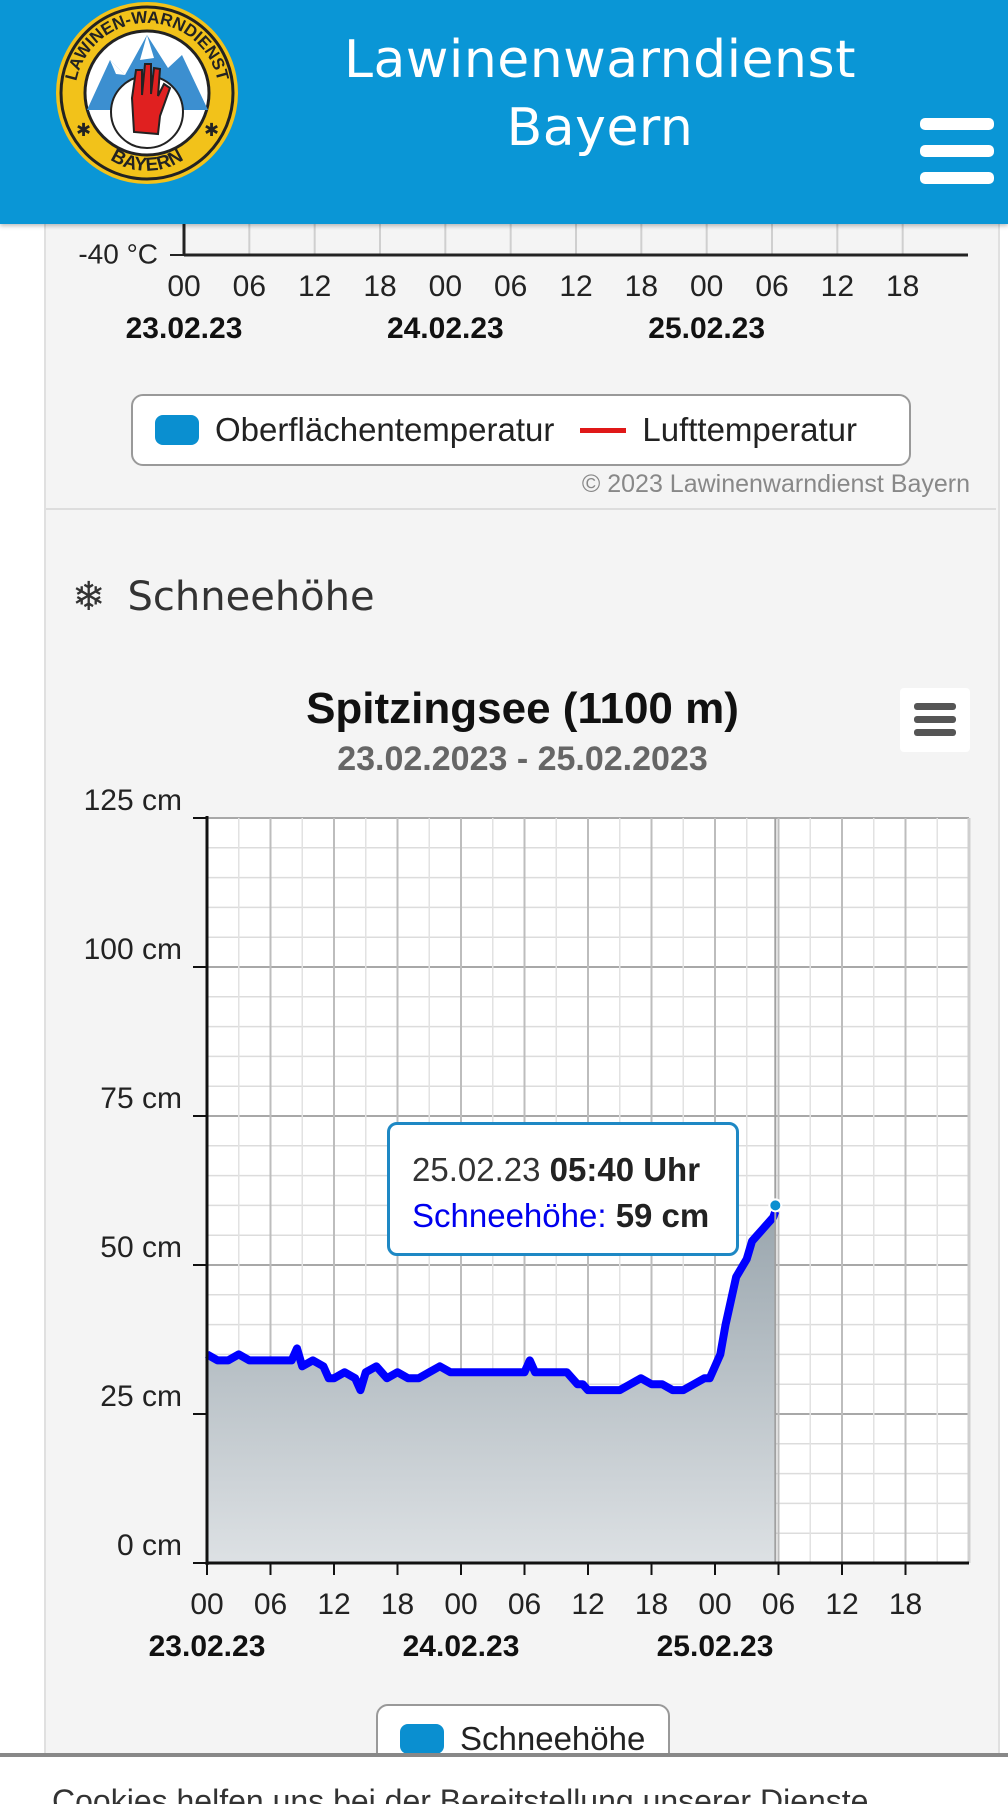 This screenshot has height=1804, width=1008. Describe the element at coordinates (422, 1739) in the screenshot. I see `snow-depth-swatch` at that location.